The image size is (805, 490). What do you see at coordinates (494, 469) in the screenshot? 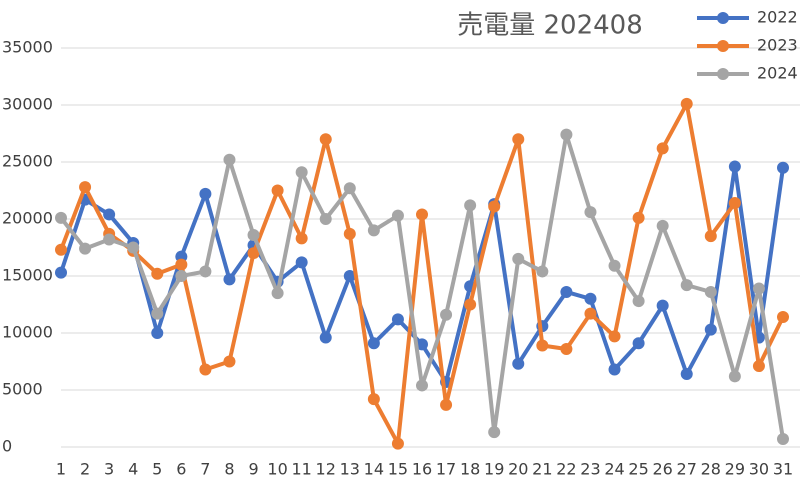
I see `x-tick-label: 19` at bounding box center [494, 469].